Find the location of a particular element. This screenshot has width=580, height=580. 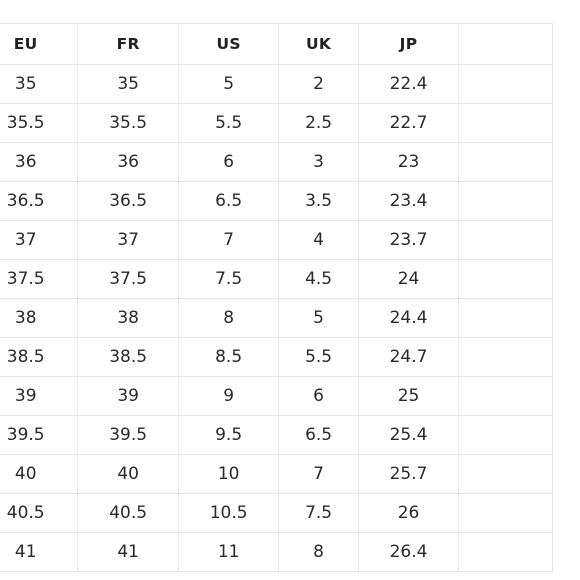

cell-us: 9.5 is located at coordinates (228, 435).